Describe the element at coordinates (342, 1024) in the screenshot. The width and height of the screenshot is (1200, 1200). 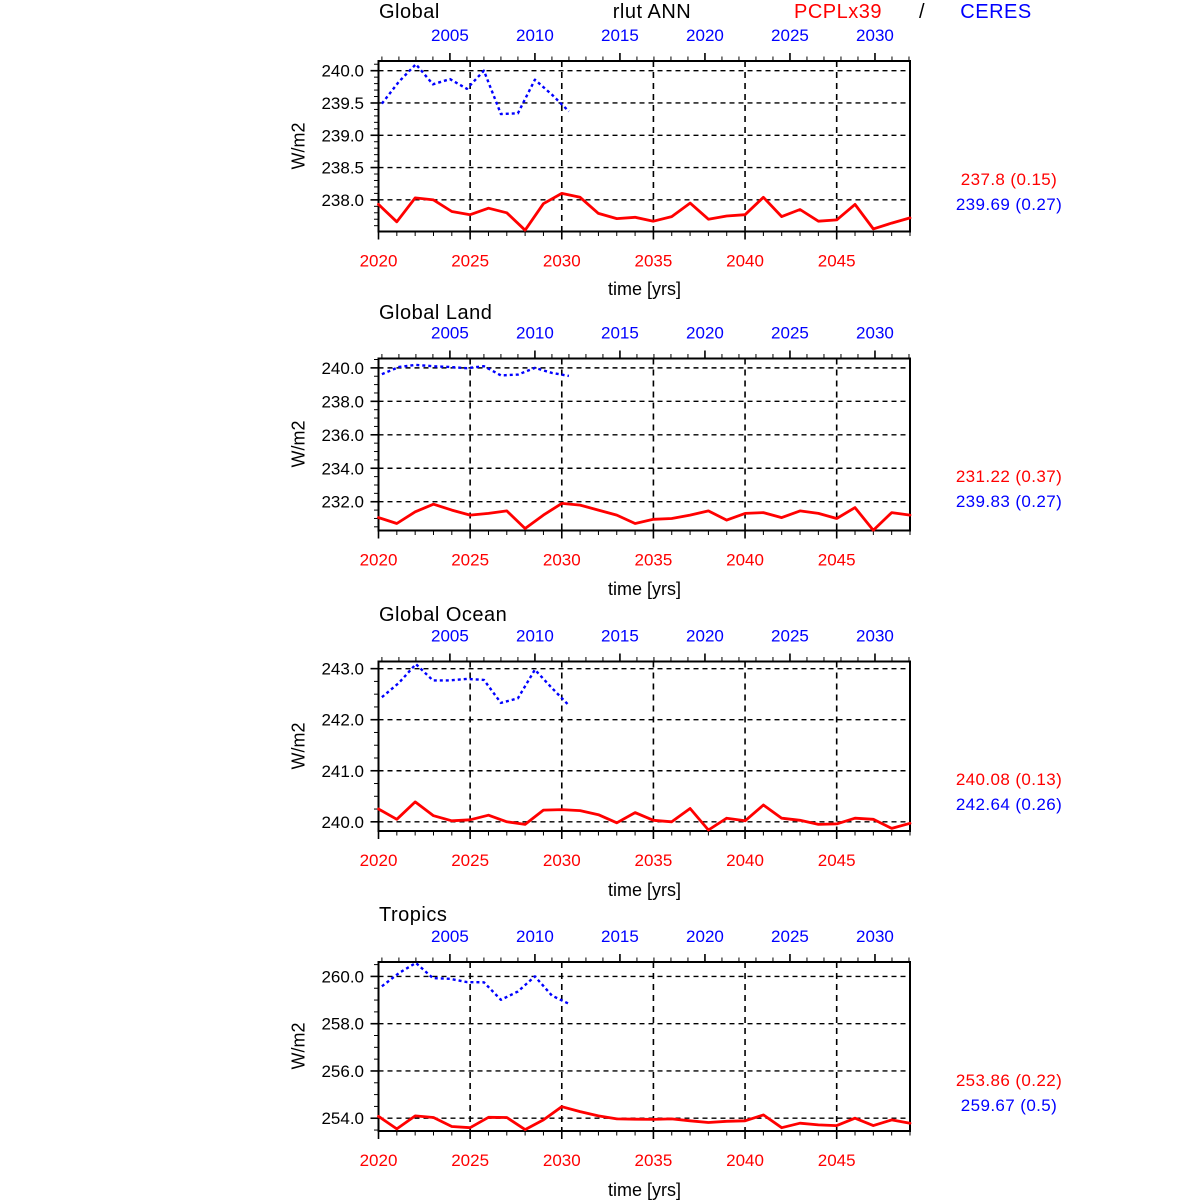
I see `y-tick-label: 258.0` at that location.